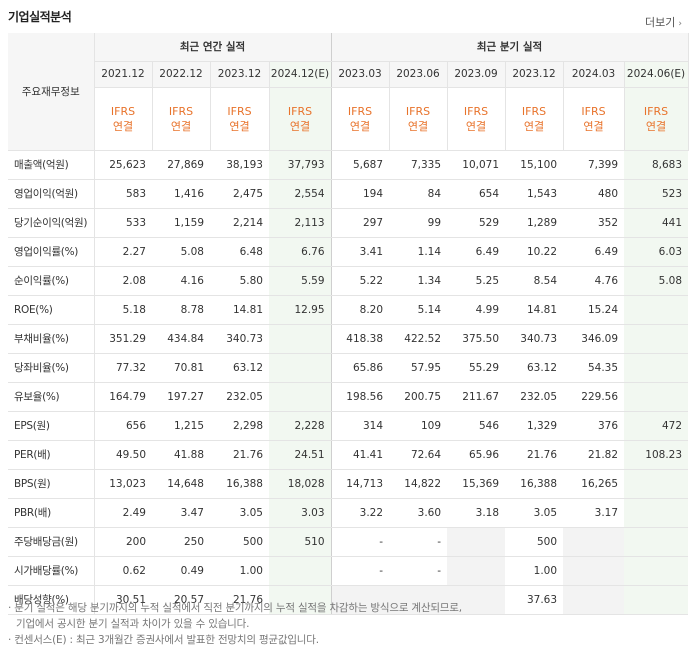  I want to click on table-cell: 18,028, so click(300, 484).